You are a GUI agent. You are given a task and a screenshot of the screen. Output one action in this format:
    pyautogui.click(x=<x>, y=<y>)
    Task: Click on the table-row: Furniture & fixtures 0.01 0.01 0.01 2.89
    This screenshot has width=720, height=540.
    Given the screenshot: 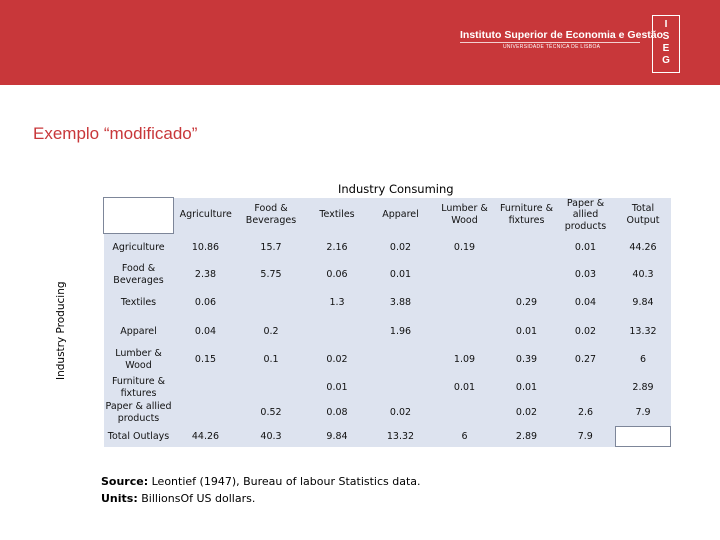 What is the action you would take?
    pyautogui.click(x=387, y=387)
    